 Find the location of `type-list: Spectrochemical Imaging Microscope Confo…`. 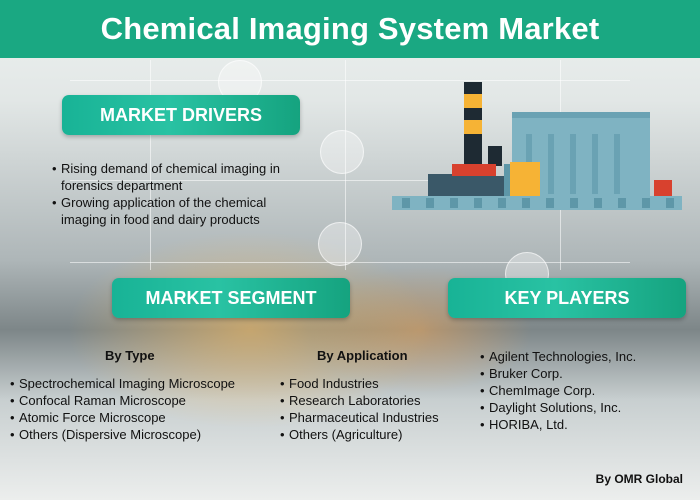

type-list: Spectrochemical Imaging Microscope Confo… is located at coordinates (147, 409).